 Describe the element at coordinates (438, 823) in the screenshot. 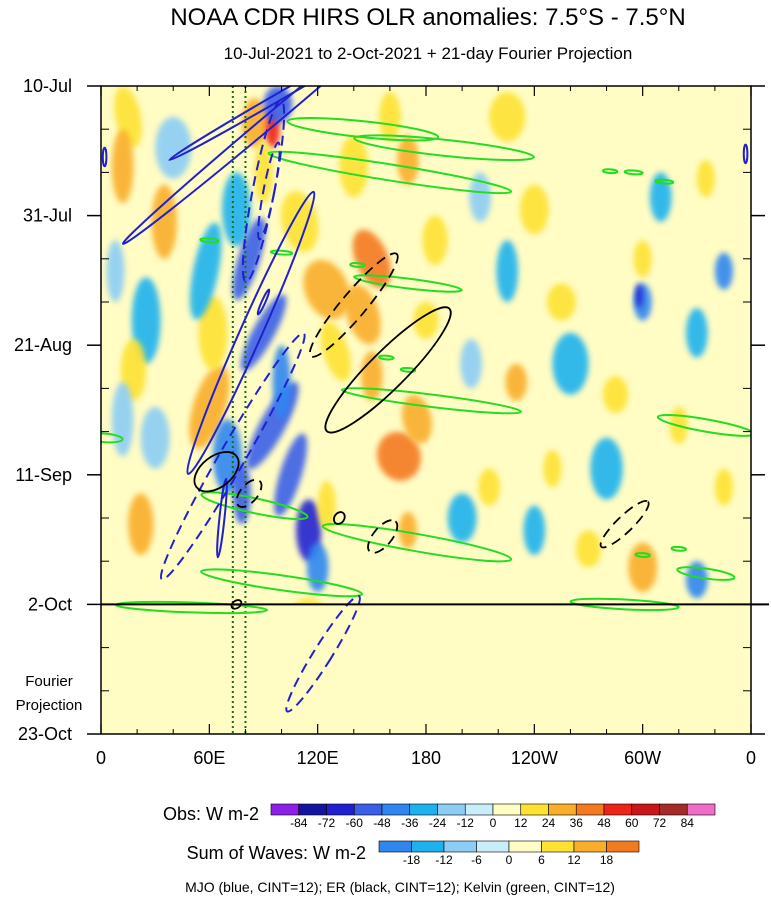

I see `obs-colorbar-label-5: -24` at that location.